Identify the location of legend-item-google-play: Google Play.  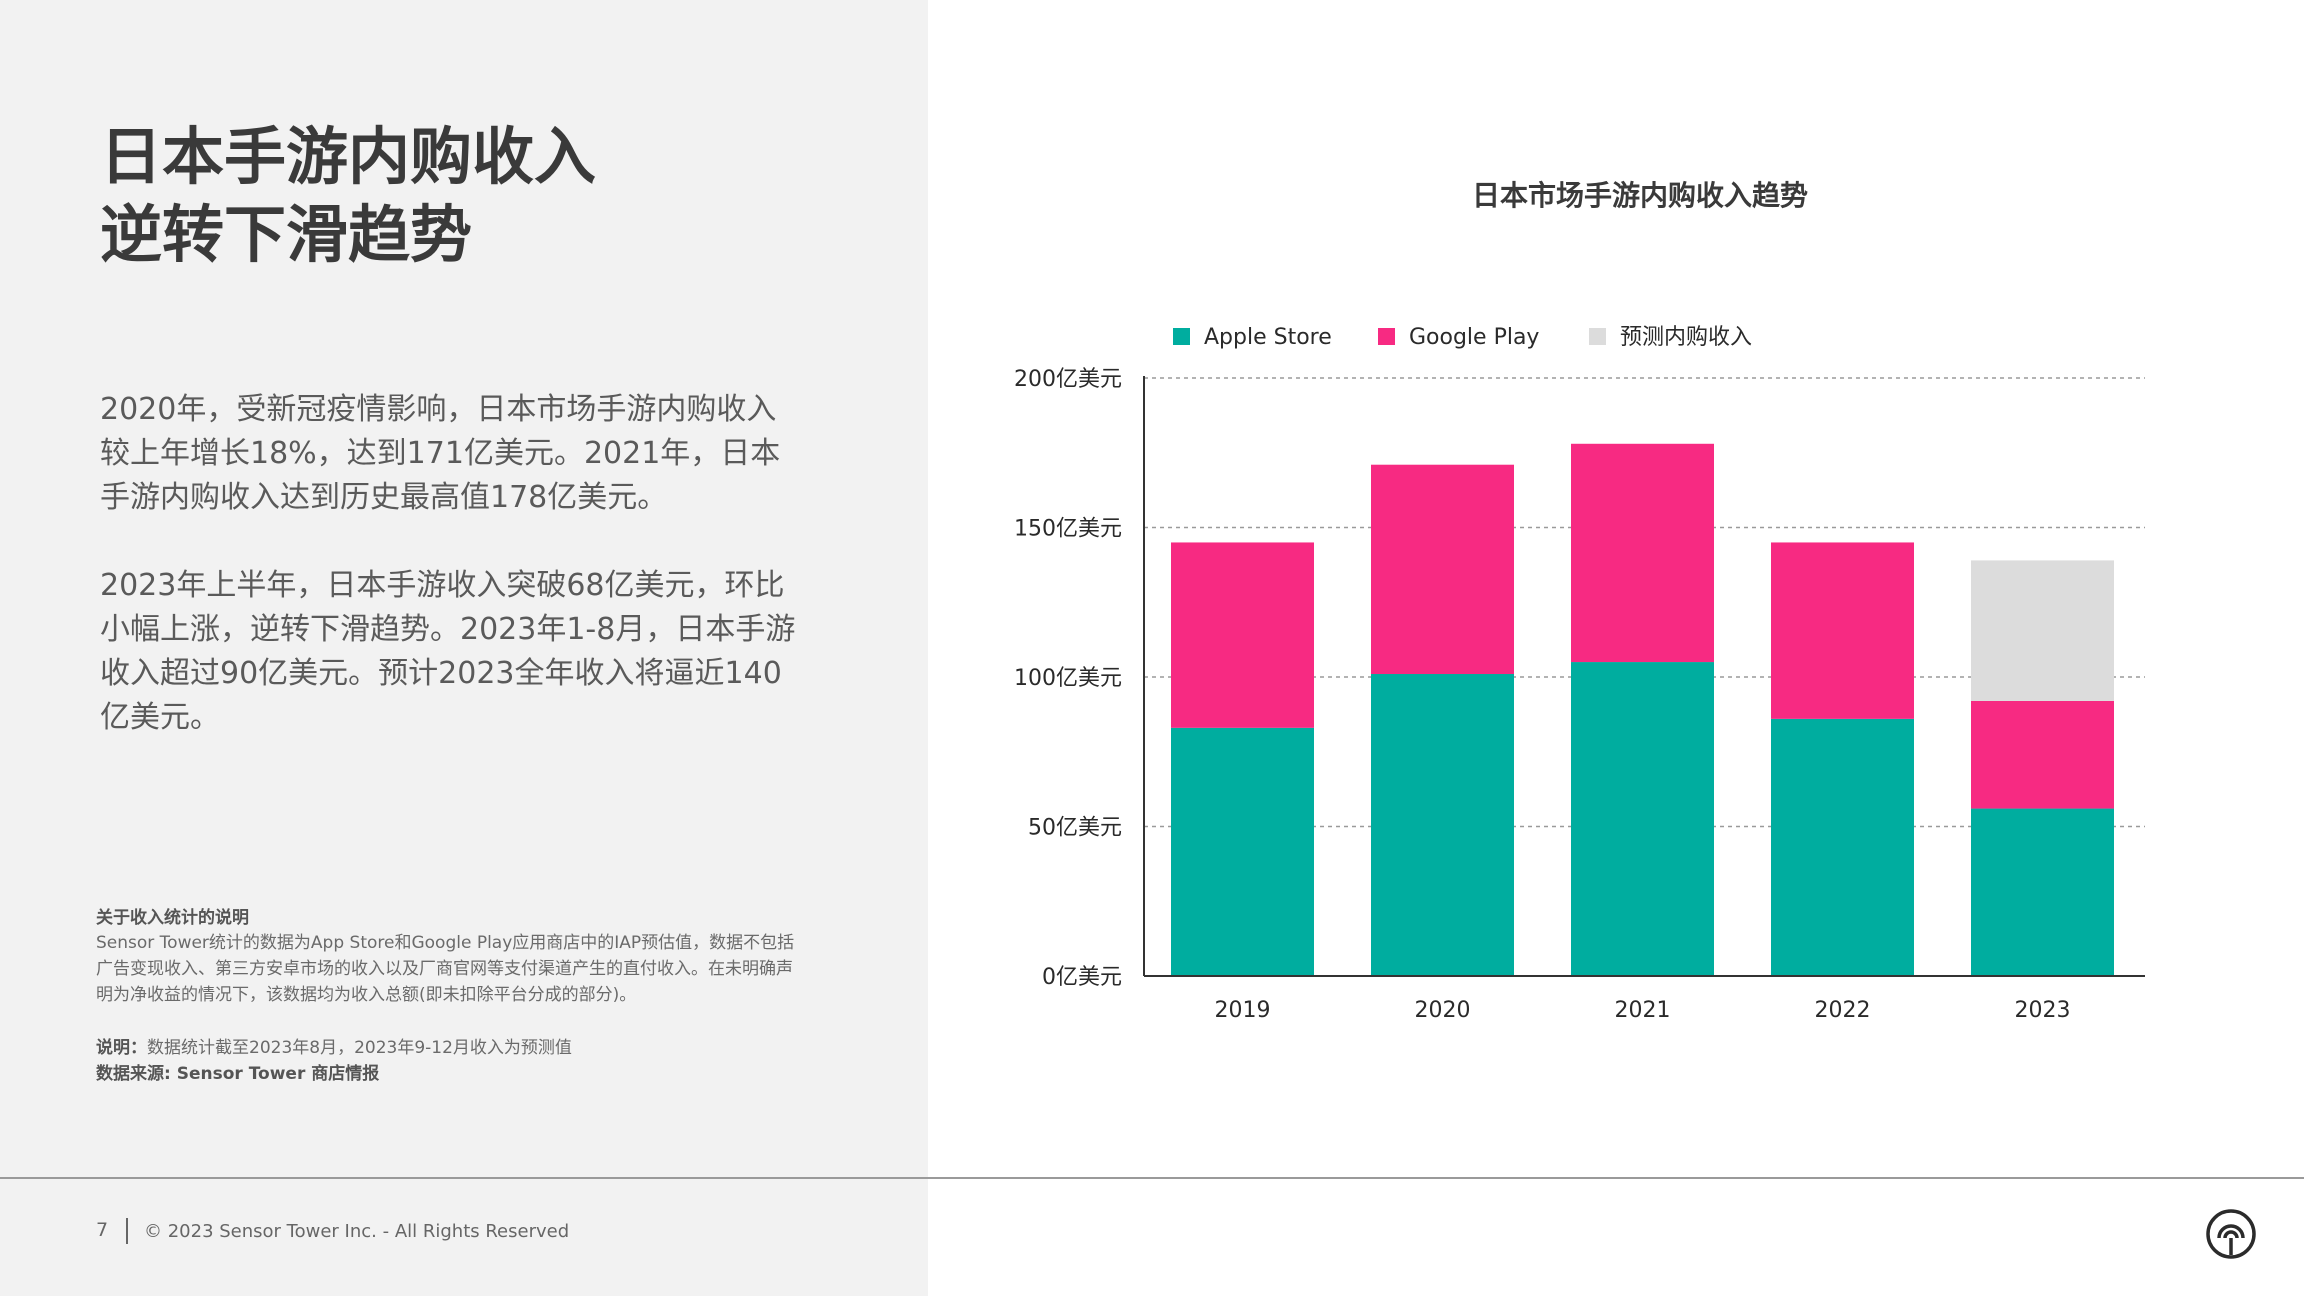
(1458, 338).